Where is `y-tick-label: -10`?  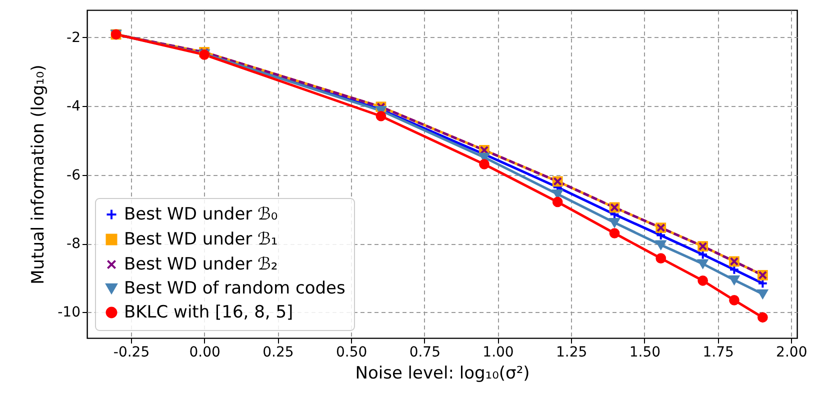 y-tick-label: -10 is located at coordinates (69, 312).